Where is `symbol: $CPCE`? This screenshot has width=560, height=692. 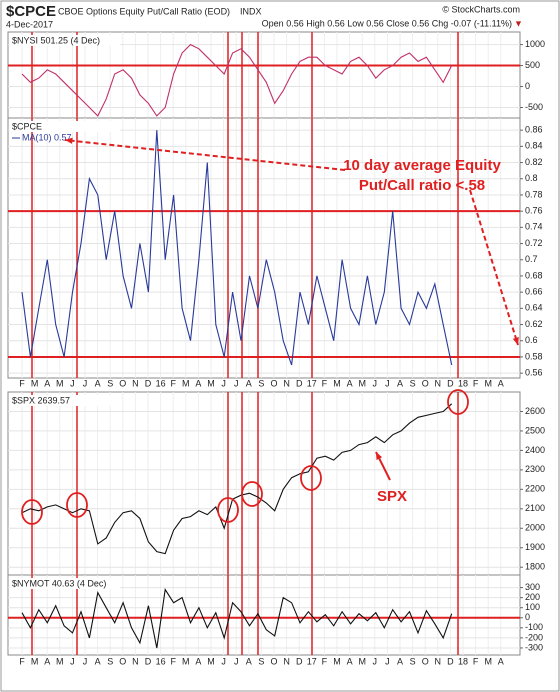
symbol: $CPCE is located at coordinates (31, 11).